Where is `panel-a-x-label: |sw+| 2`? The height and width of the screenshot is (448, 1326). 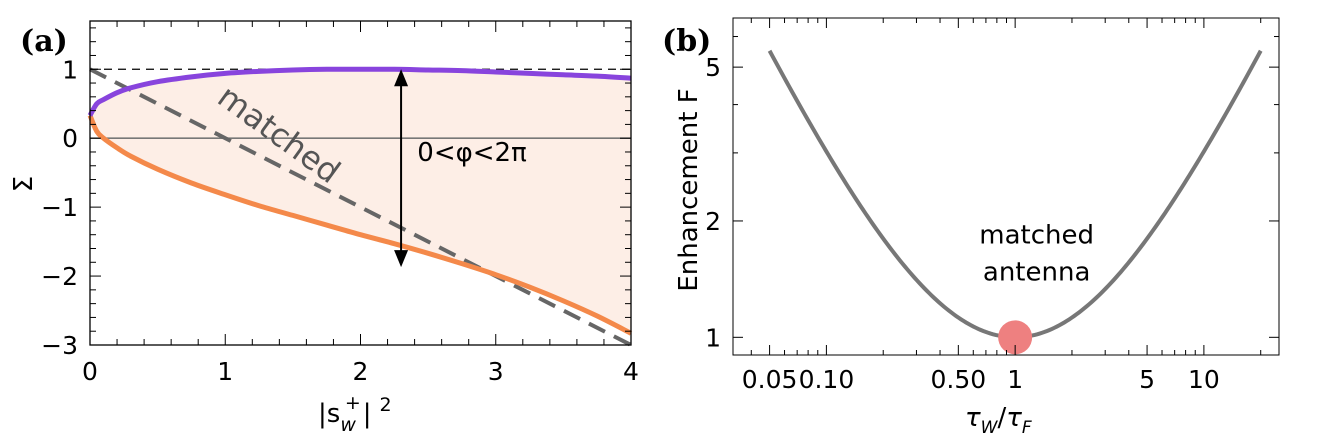 panel-a-x-label: |sw+| 2 is located at coordinates (355, 414).